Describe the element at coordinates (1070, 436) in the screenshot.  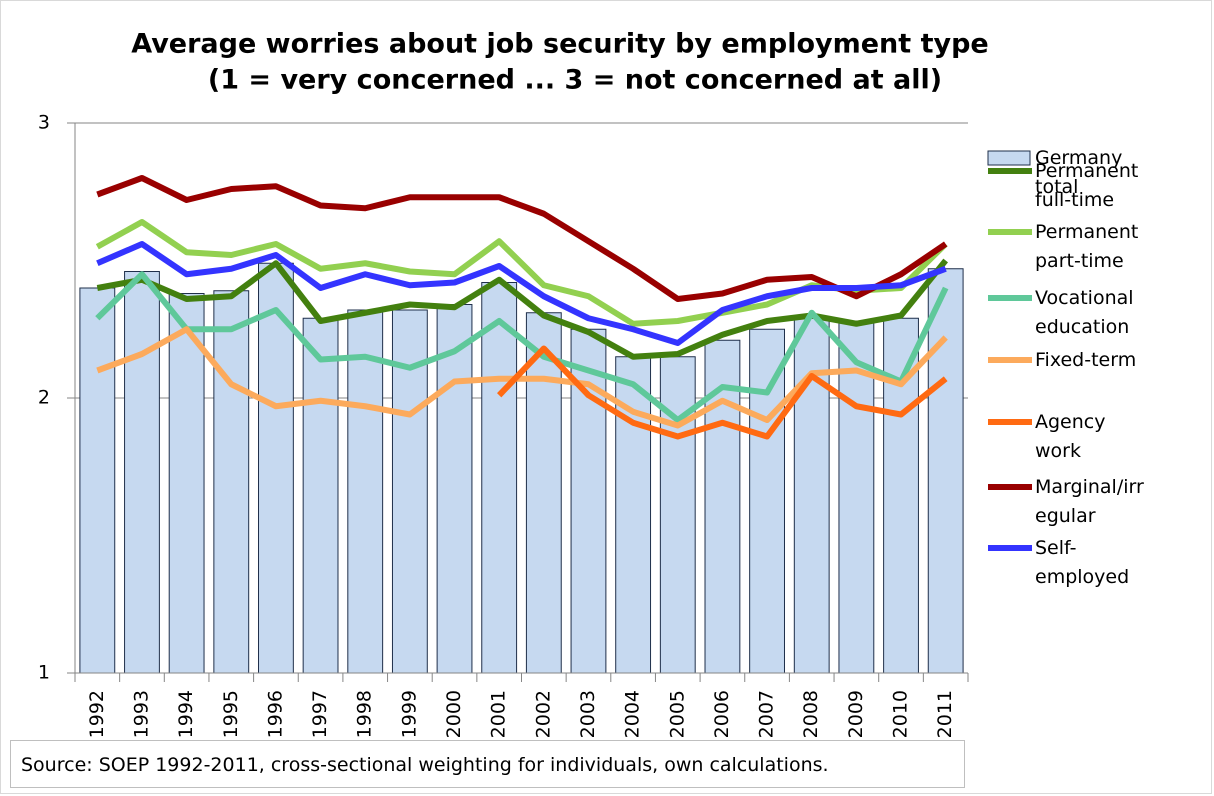
I see `legend-label: Agency work` at that location.